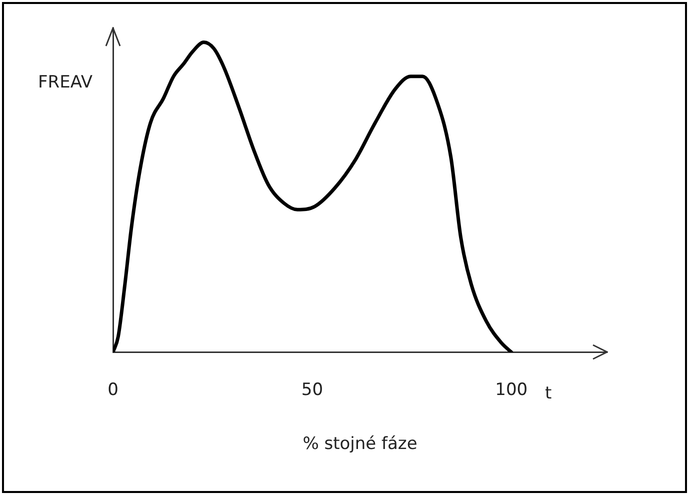 The image size is (689, 495). I want to click on y-axis-title: FREAV, so click(65, 82).